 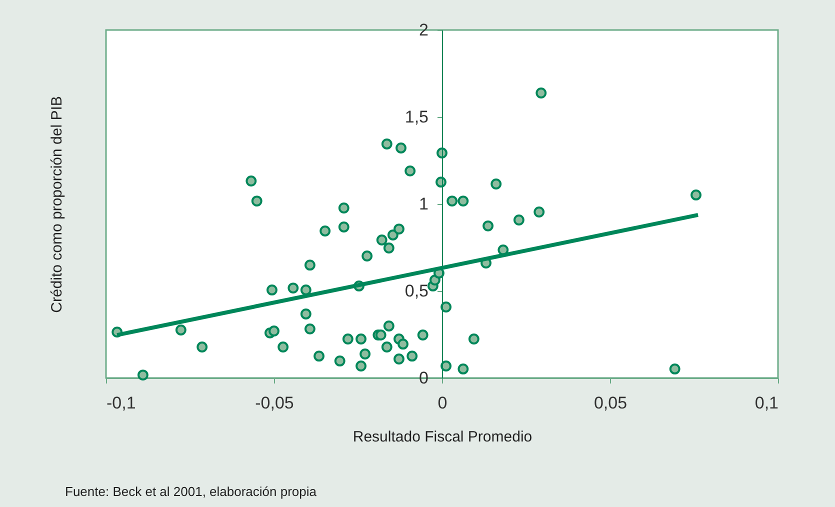 What do you see at coordinates (57, 204) in the screenshot?
I see `y-axis-title: Crédito como proporción del PIB` at bounding box center [57, 204].